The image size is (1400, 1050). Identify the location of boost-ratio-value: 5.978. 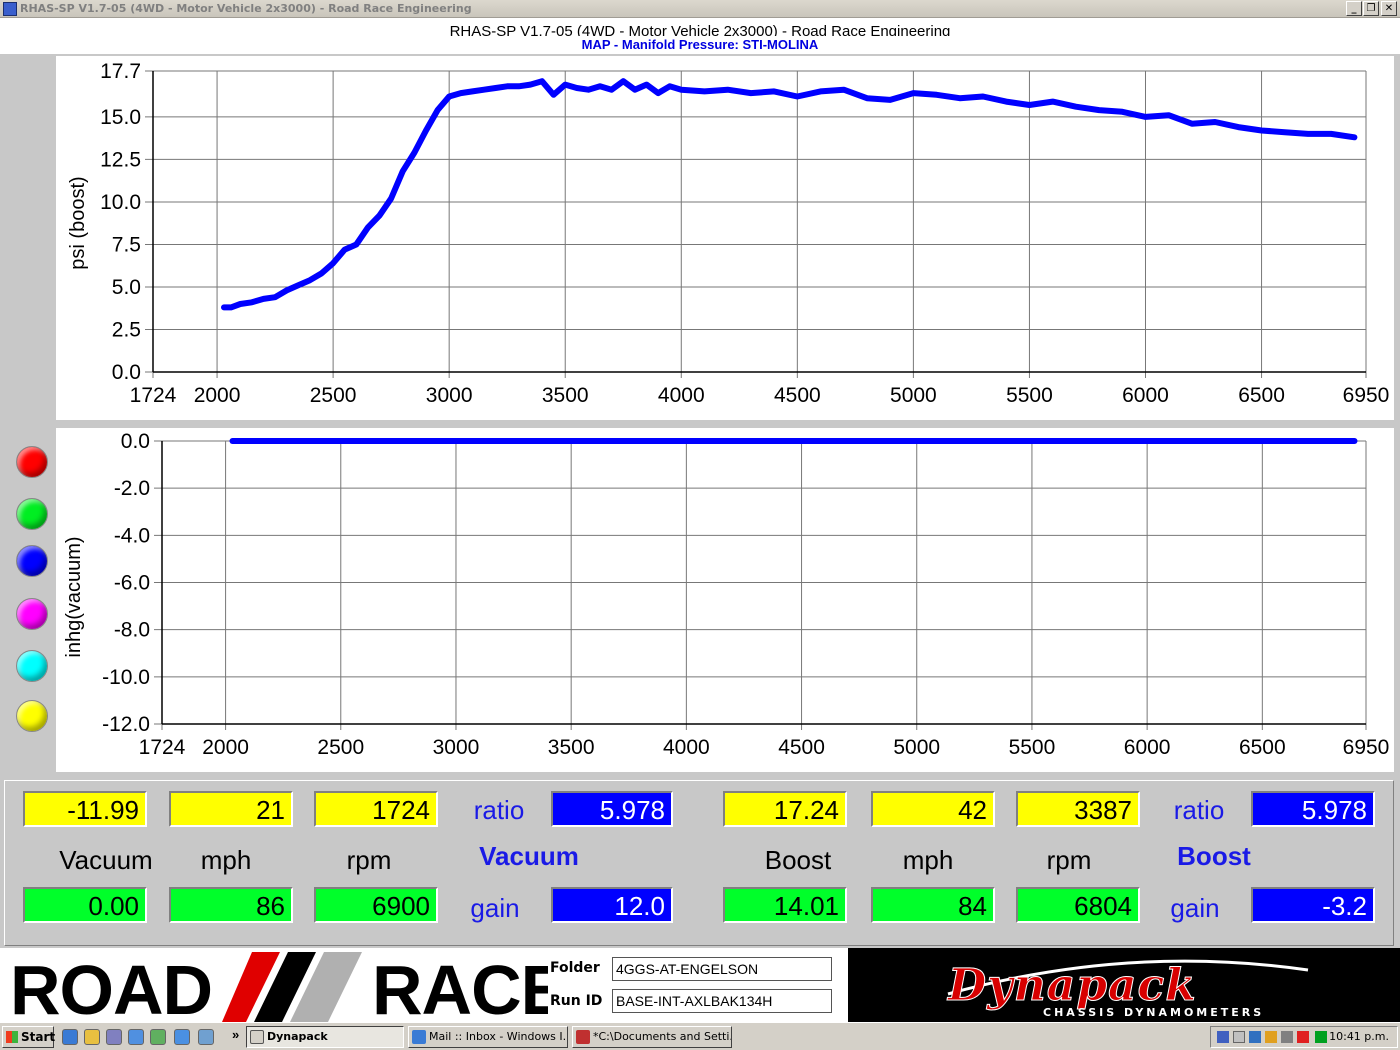
(1313, 809).